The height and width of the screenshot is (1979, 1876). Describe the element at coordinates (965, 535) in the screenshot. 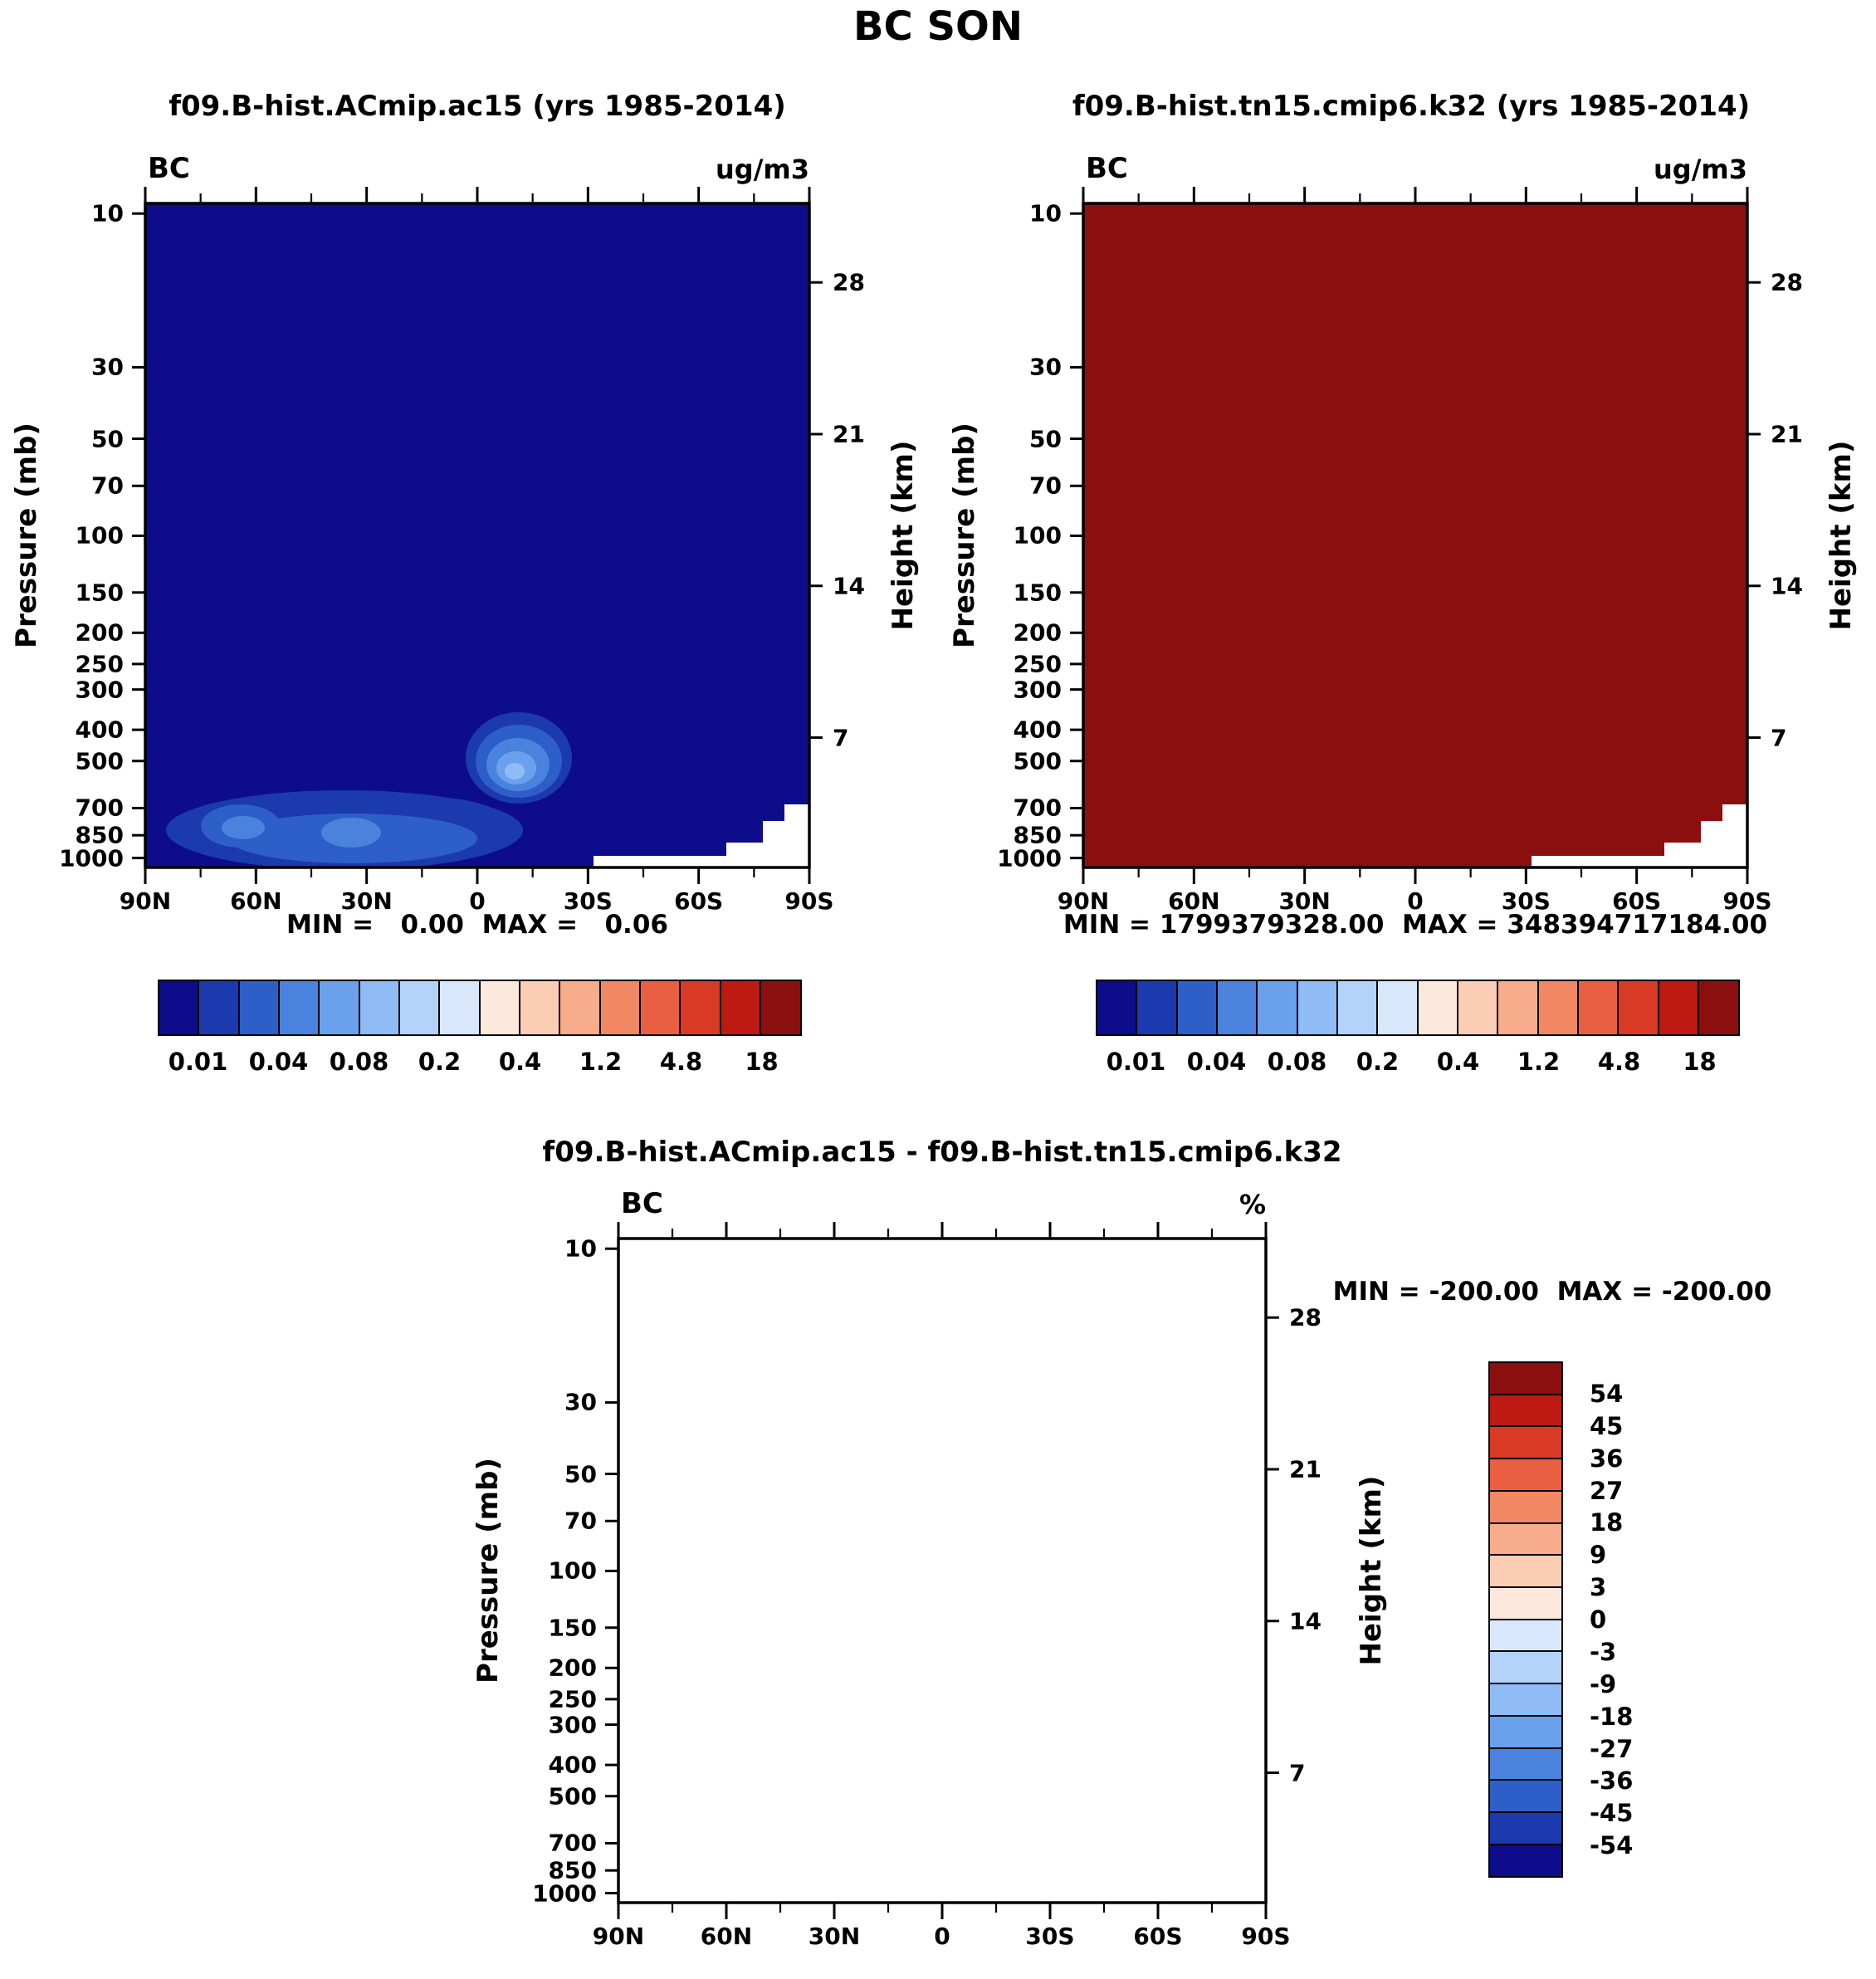

I see `panel1-pressure-axis-title: Pressure (mb)` at that location.